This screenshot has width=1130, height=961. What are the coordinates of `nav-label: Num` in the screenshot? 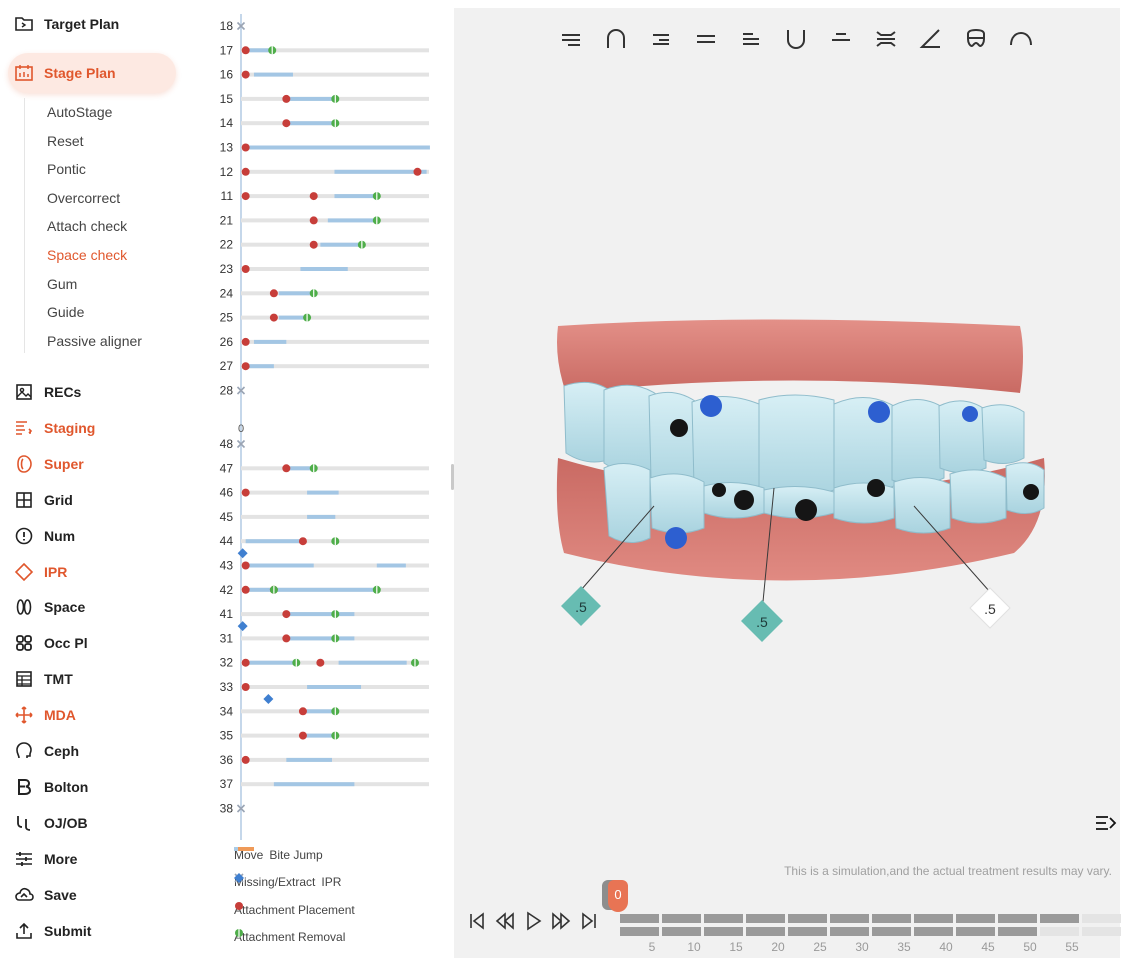 It's located at (60, 535).